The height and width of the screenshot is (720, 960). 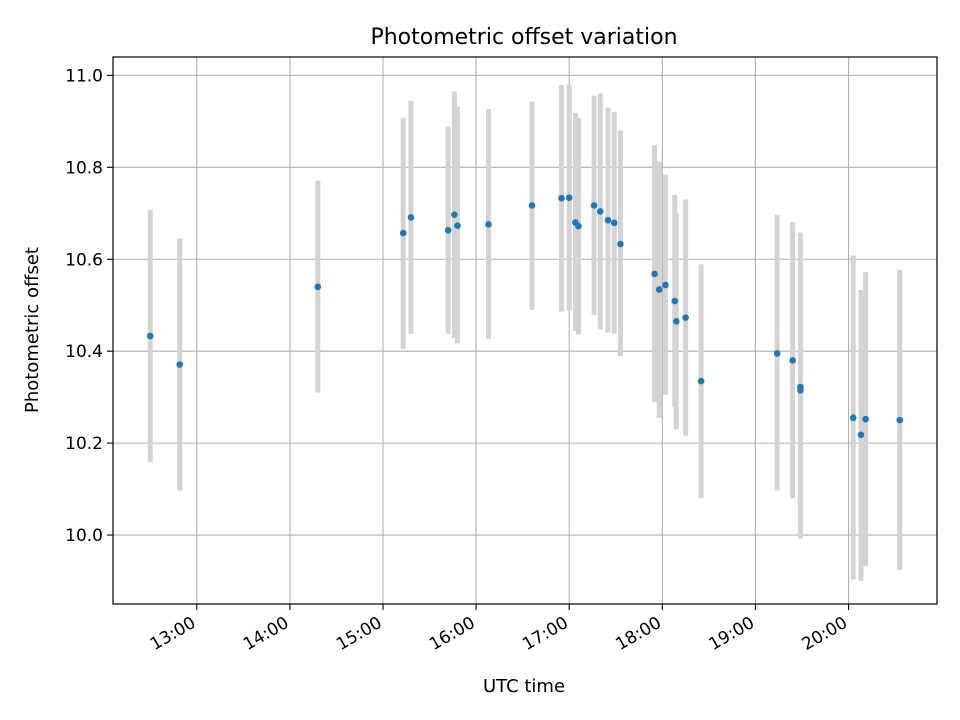 I want to click on y-tick-label: 10.0, so click(x=84, y=536).